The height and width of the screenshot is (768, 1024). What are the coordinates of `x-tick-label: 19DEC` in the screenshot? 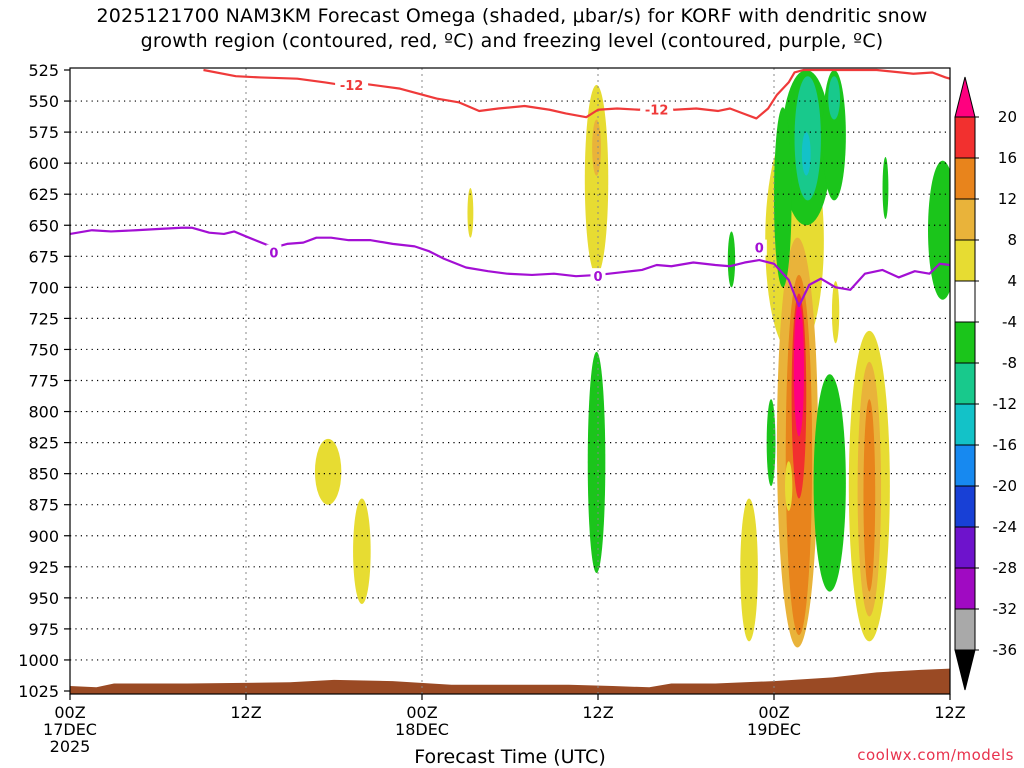 It's located at (774, 729).